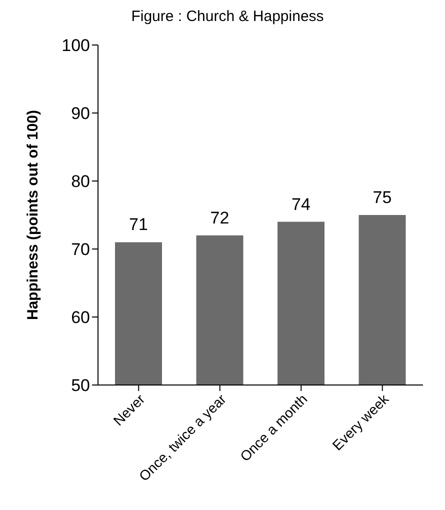 The image size is (445, 510). Describe the element at coordinates (227, 16) in the screenshot. I see `chart-title: Figure : Church & Happiness` at that location.